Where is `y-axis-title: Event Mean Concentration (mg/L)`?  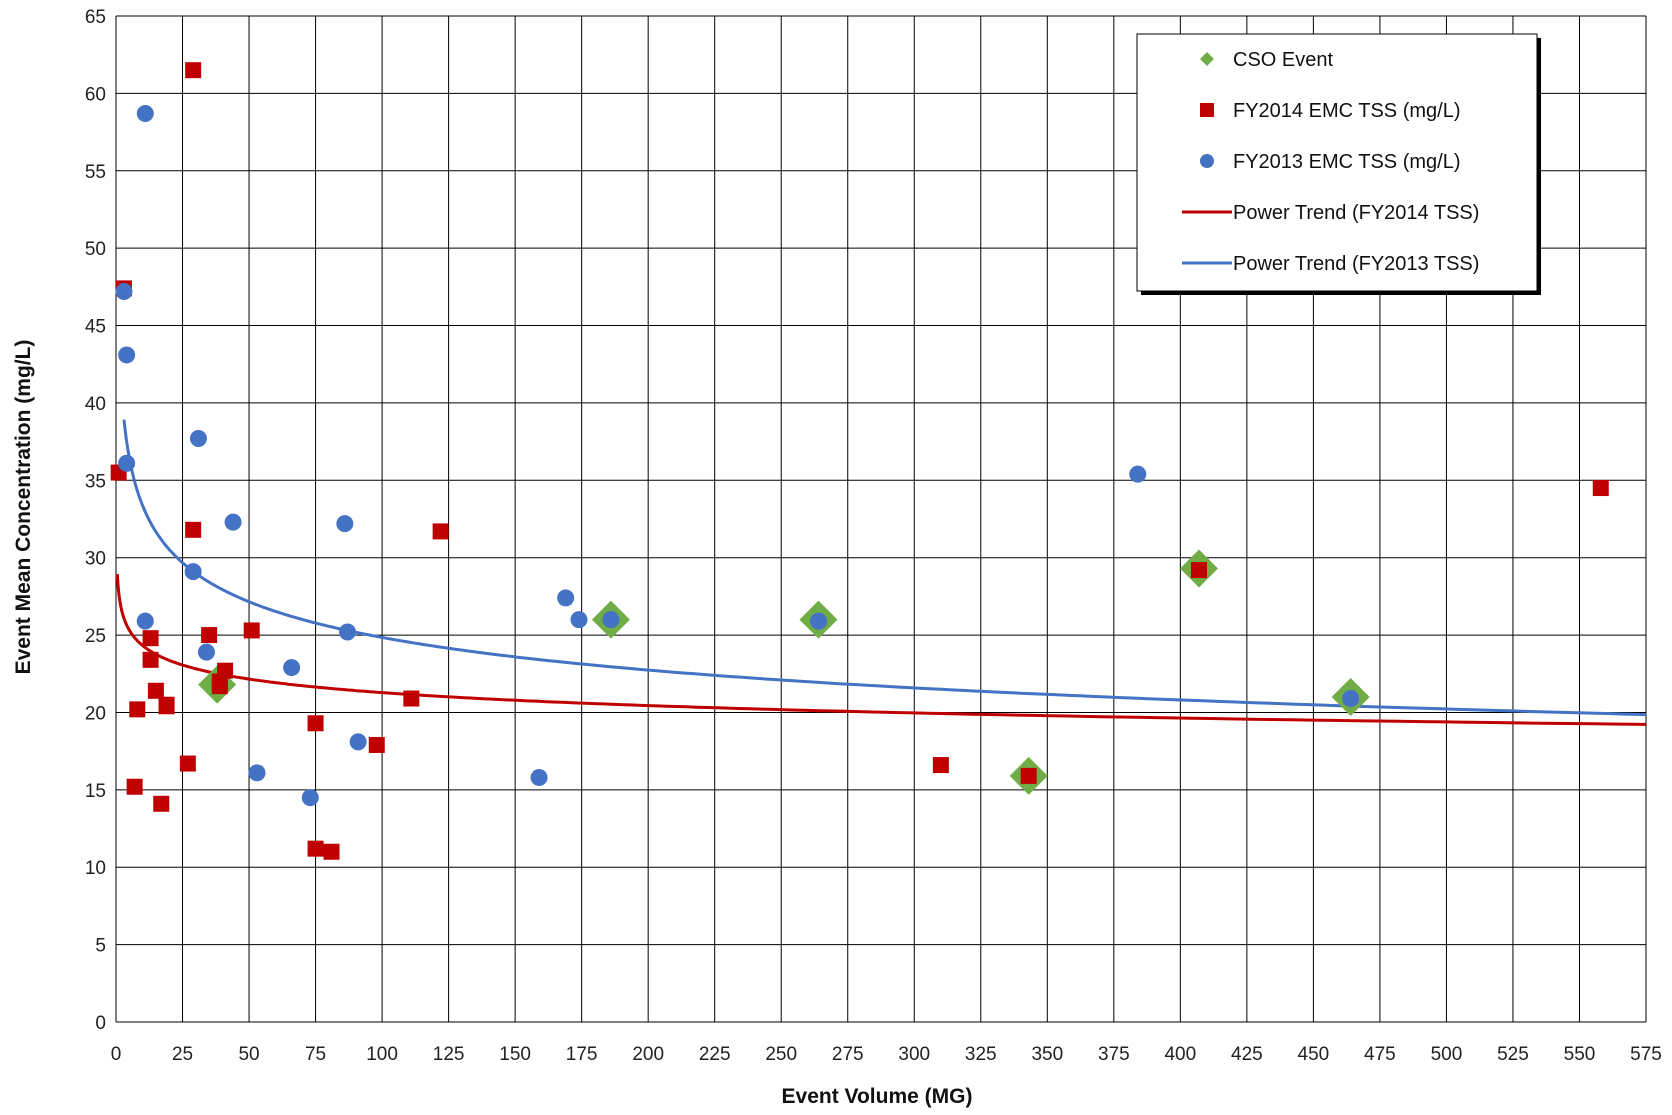 y-axis-title: Event Mean Concentration (mg/L) is located at coordinates (23, 507).